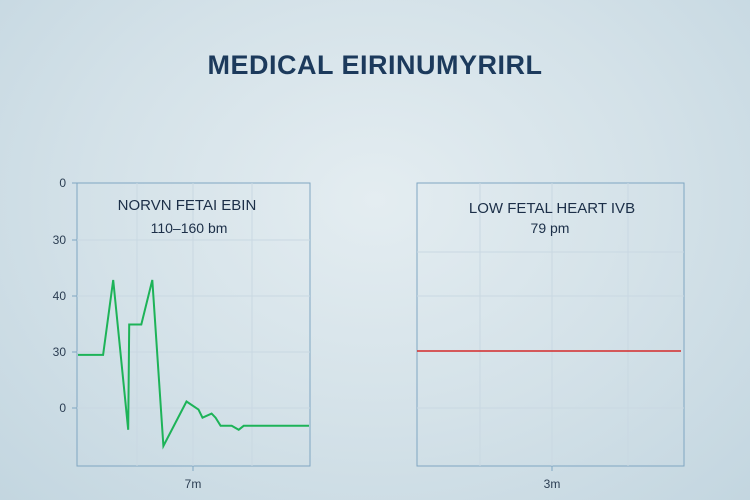 The height and width of the screenshot is (500, 750). I want to click on page-title: MEDICAL ЕIRINUMYRIRL, so click(375, 65).